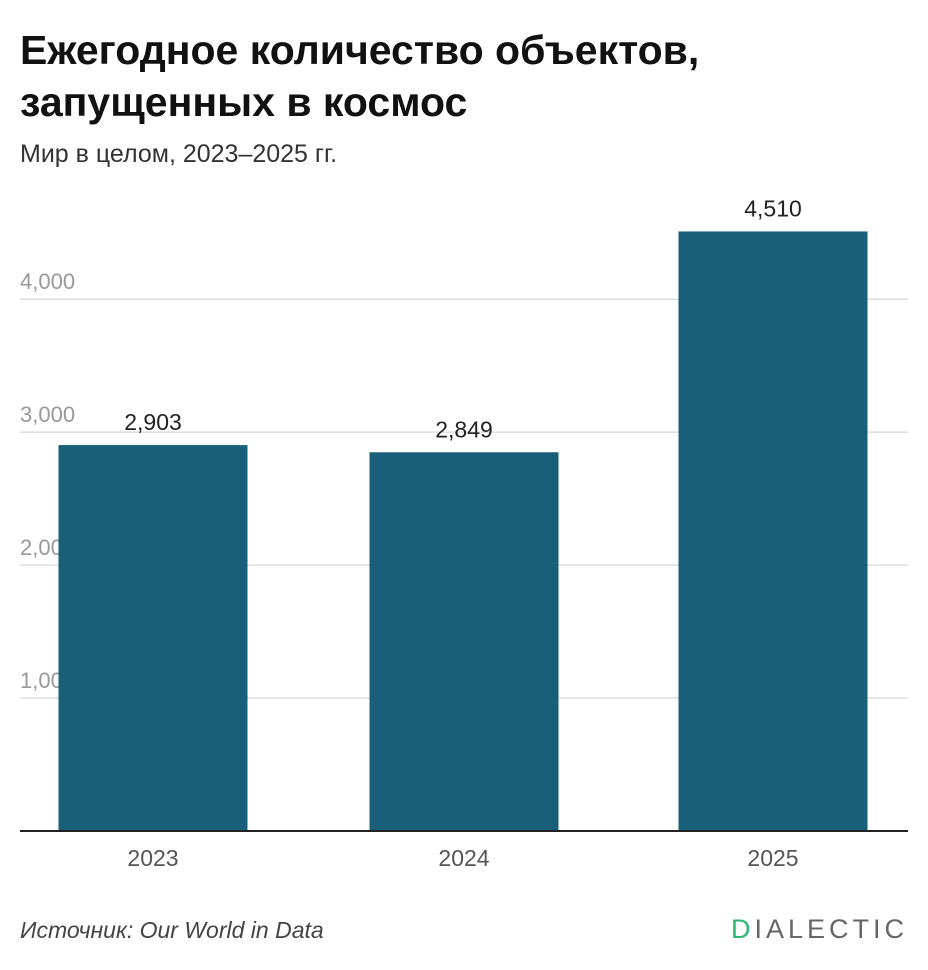 The height and width of the screenshot is (970, 928). Describe the element at coordinates (153, 422) in the screenshot. I see `value-label-2023: 2,903` at that location.